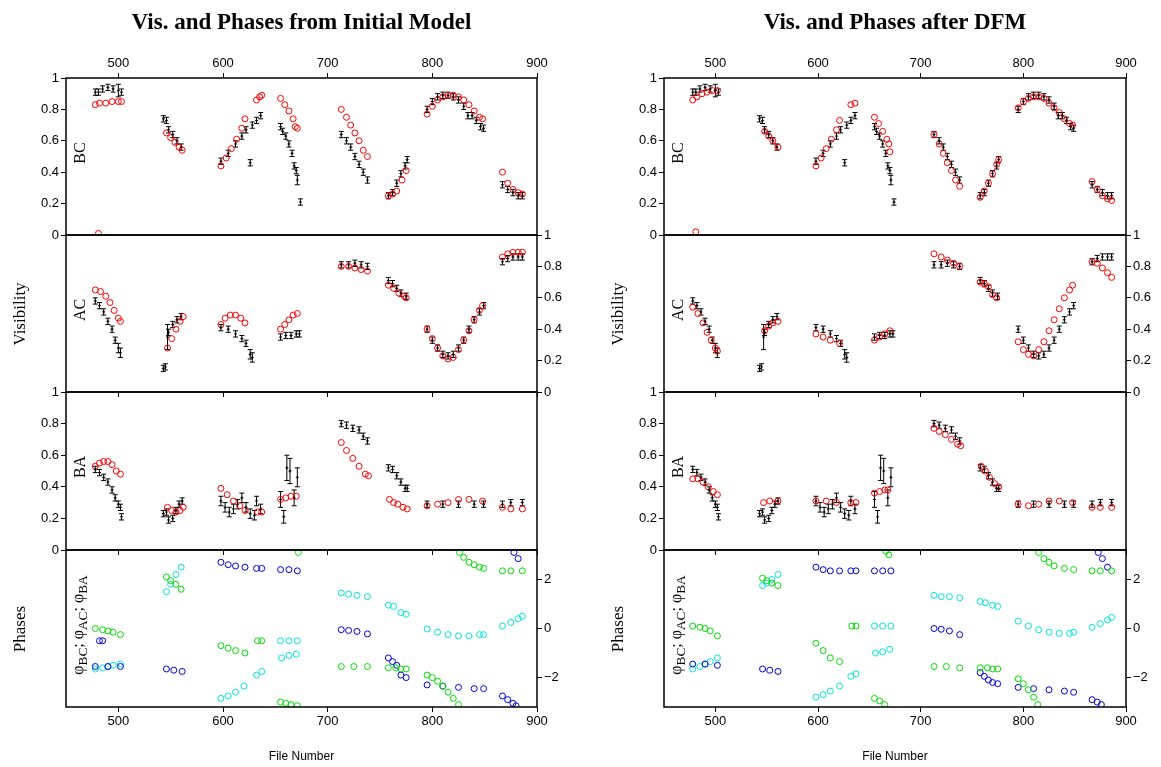  Describe the element at coordinates (895, 22) in the screenshot. I see `chart-title: Vis. and Phases after DFM` at that location.